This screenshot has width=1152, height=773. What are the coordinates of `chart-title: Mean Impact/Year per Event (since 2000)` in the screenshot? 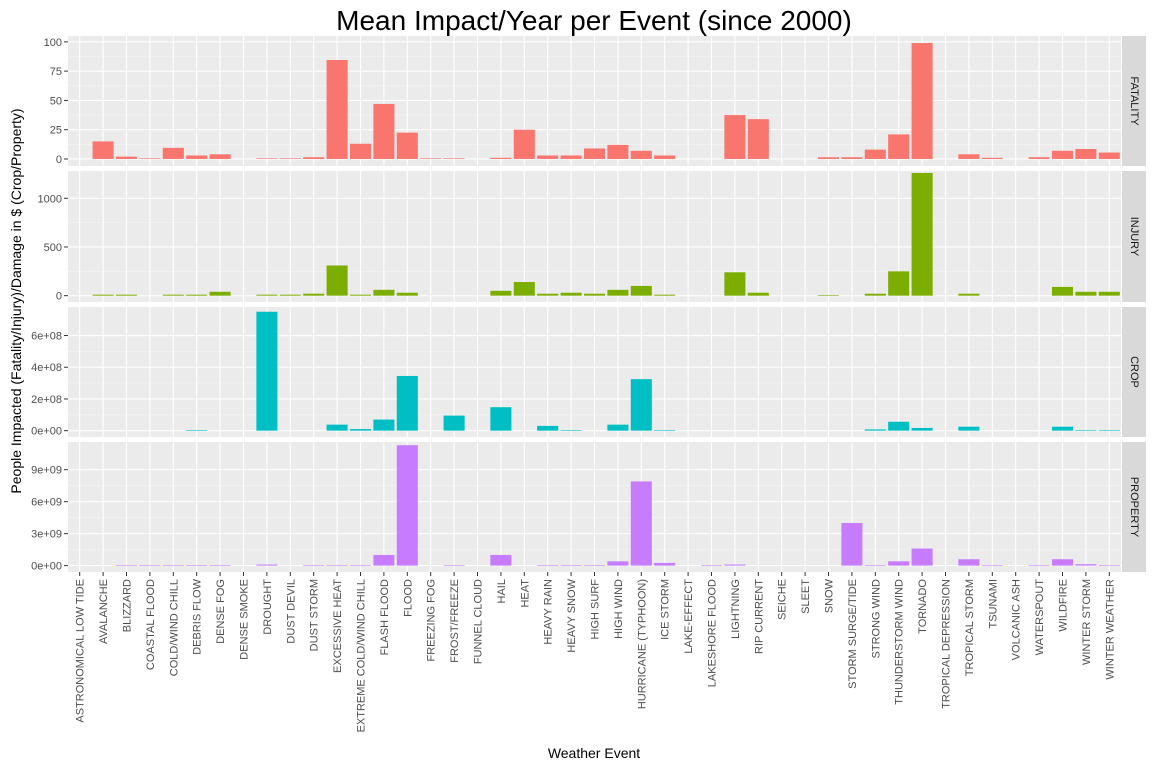 It's located at (594, 20).